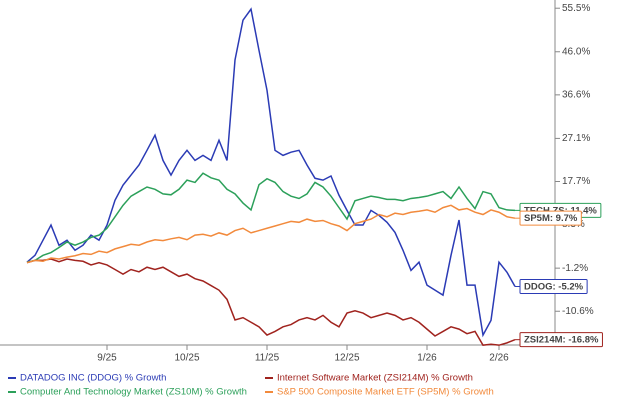 This screenshot has height=407, width=620. I want to click on x-tick-label: 1/26, so click(427, 358).